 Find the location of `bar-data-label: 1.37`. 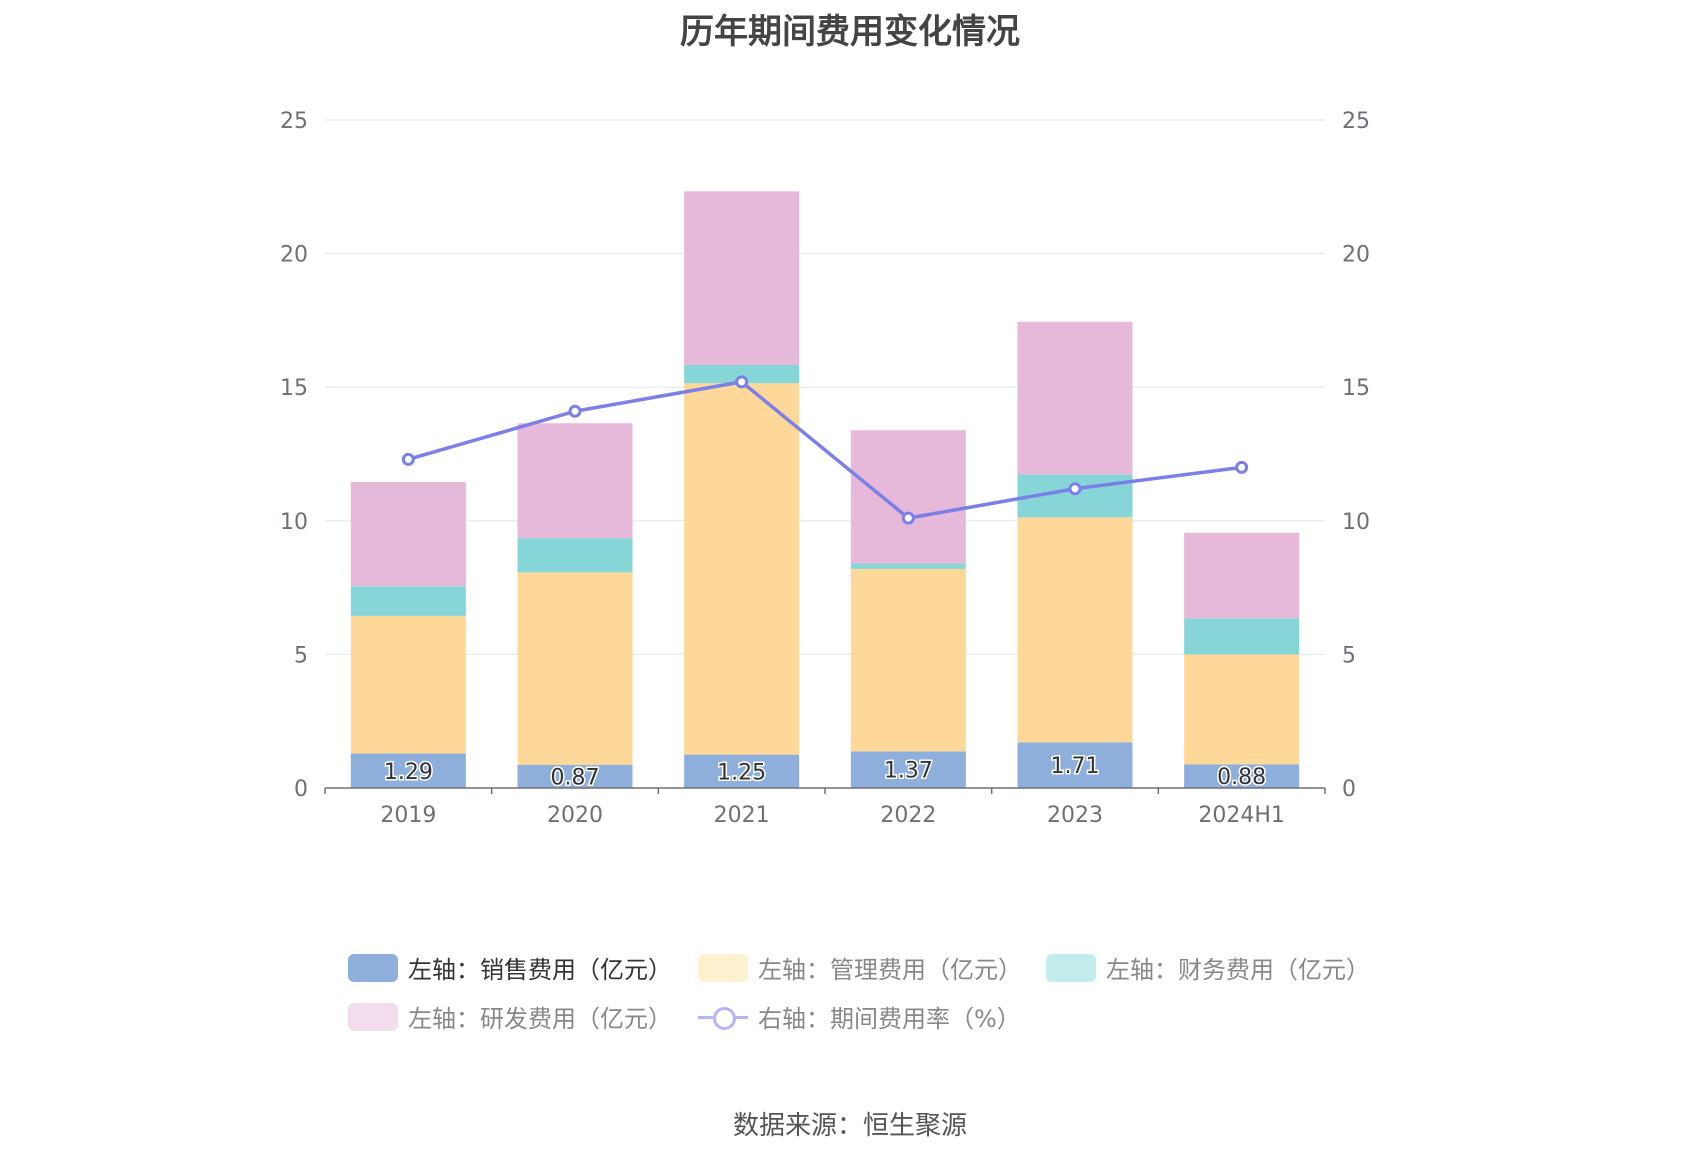

bar-data-label: 1.37 is located at coordinates (908, 771).